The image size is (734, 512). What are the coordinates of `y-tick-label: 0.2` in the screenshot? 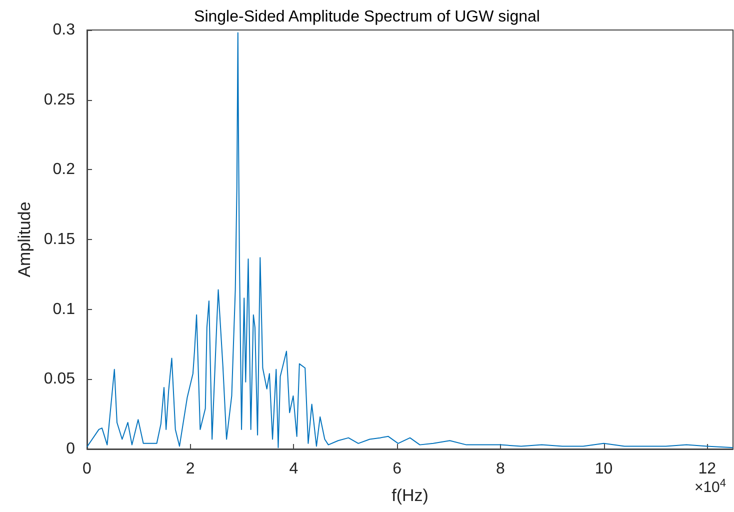 It's located at (64, 169).